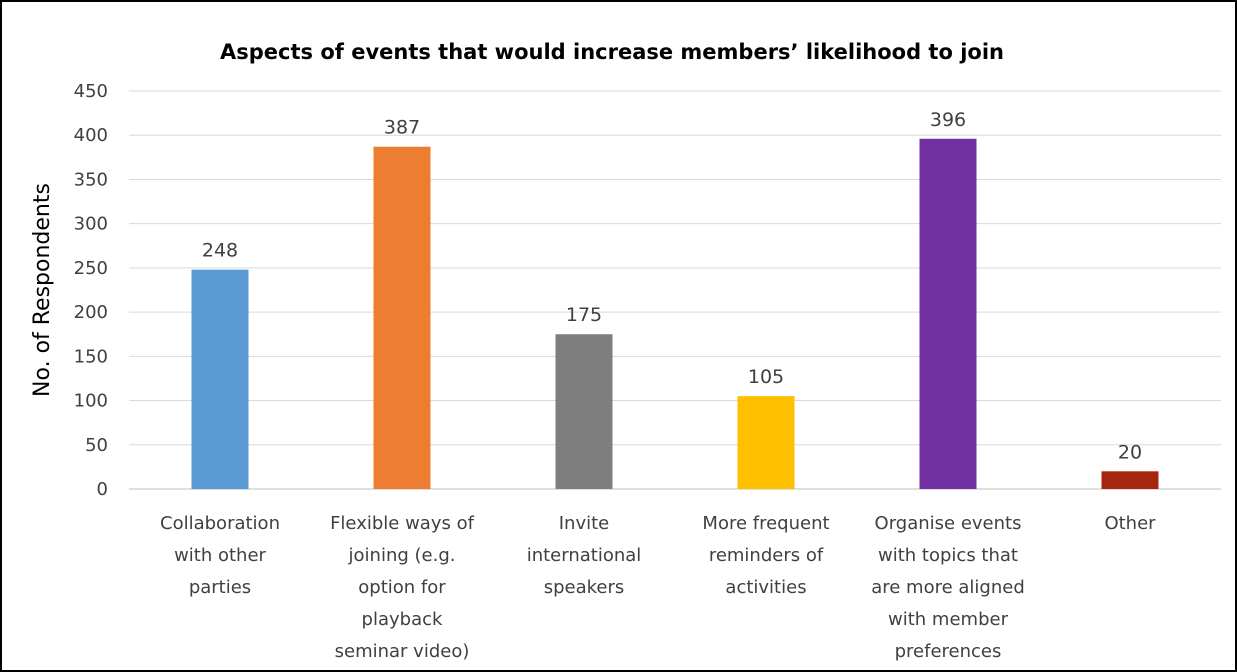 The image size is (1237, 672). I want to click on bar-value-label: 248, so click(220, 251).